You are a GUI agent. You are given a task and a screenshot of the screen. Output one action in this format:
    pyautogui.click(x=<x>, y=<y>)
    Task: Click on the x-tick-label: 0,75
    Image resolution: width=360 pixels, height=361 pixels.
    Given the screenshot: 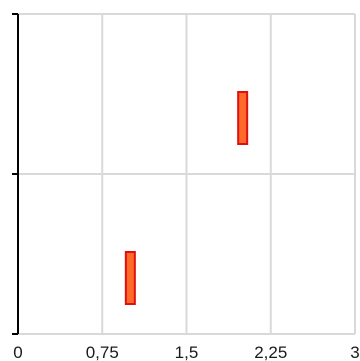 What is the action you would take?
    pyautogui.click(x=102, y=352)
    